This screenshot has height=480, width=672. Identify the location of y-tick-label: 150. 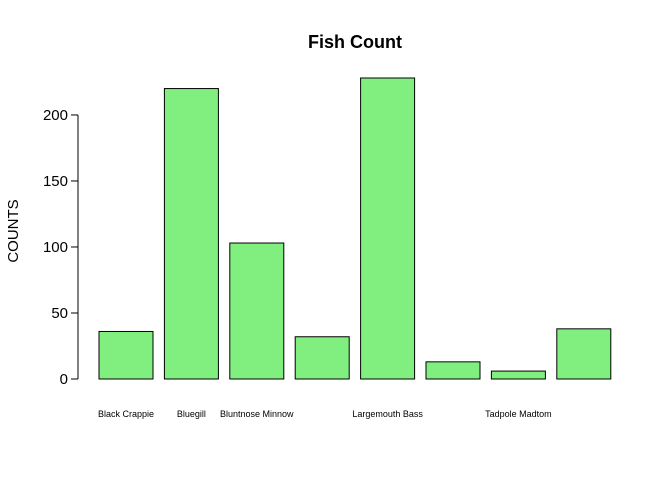
(55, 181).